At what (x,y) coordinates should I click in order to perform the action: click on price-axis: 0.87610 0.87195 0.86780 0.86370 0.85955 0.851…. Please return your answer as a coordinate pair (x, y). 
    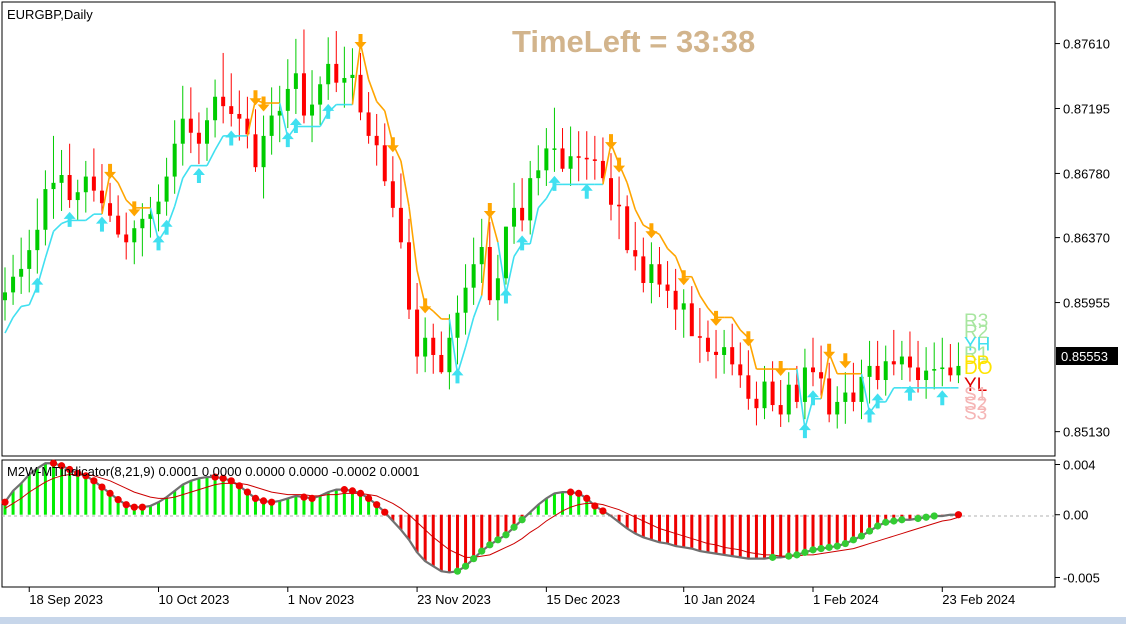
    Looking at the image, I should click on (1082, 238).